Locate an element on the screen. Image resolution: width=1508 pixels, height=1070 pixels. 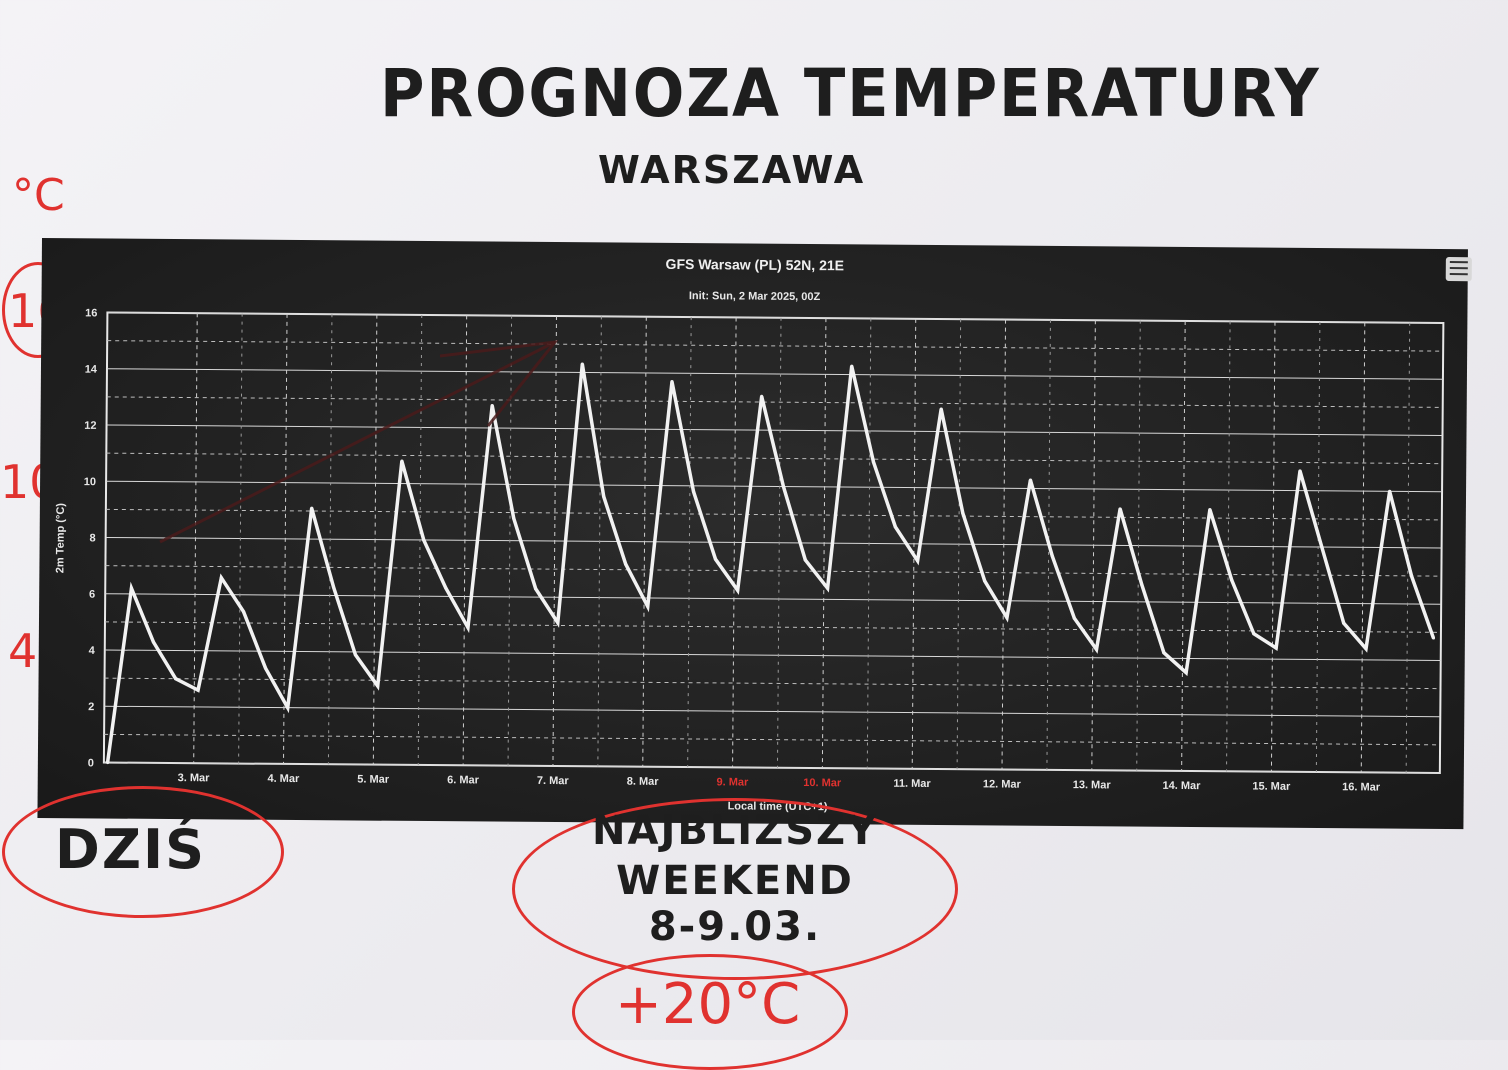
city-subtitle: WARSZAWA is located at coordinates (732, 170).